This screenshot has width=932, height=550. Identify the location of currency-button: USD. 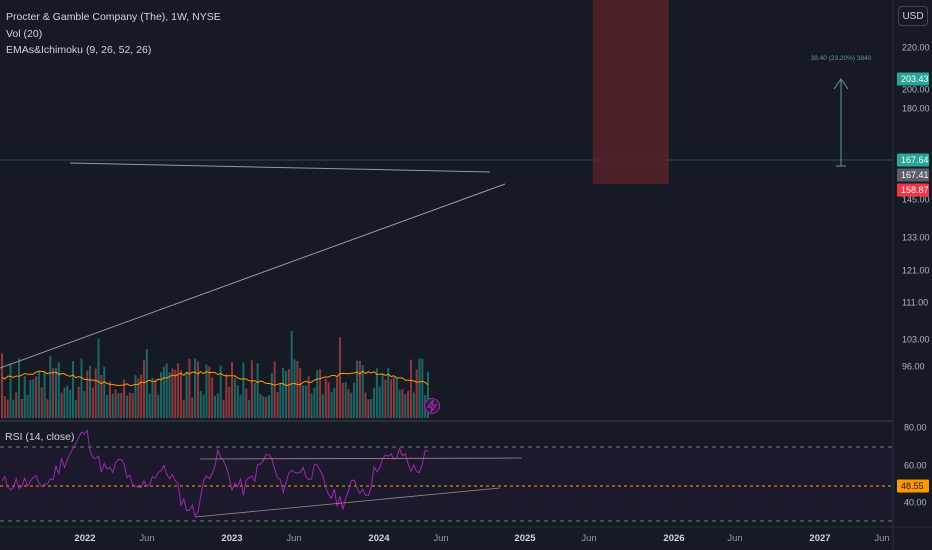
(913, 16).